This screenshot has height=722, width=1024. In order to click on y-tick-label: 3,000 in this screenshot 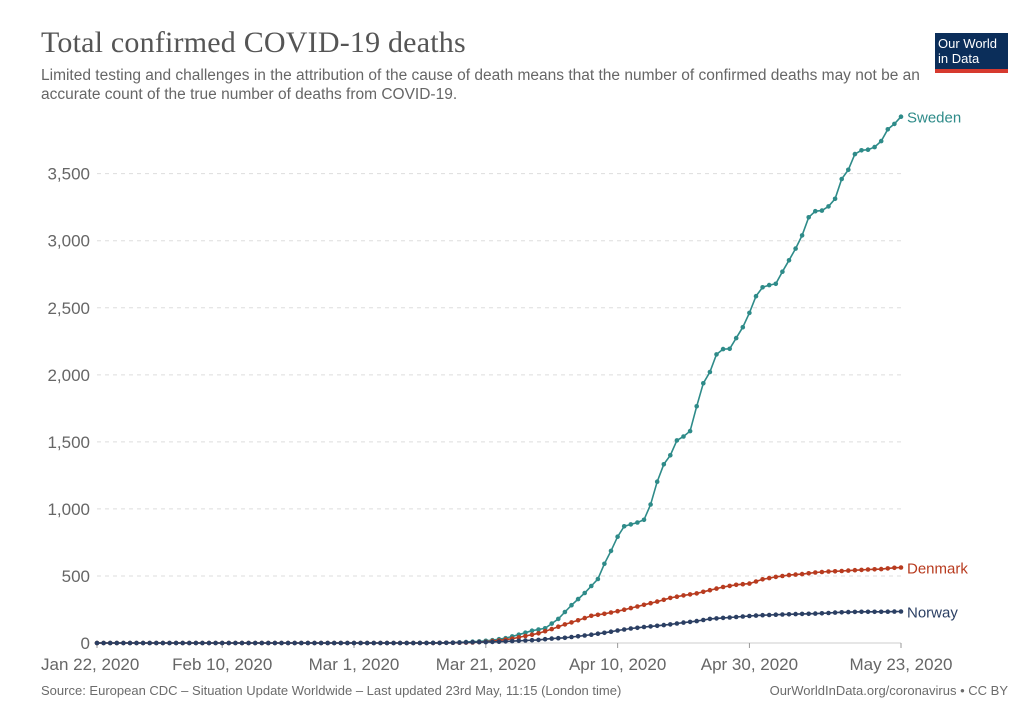, I will do `click(68, 241)`.